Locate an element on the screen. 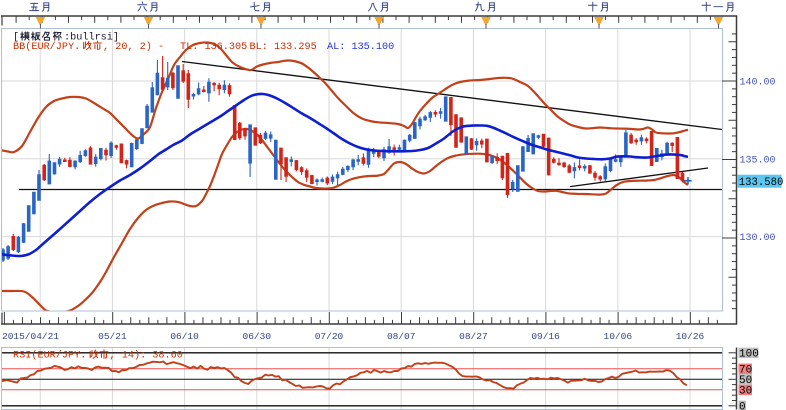 This screenshot has width=786, height=410. svg-text: TL: 136.305 is located at coordinates (213, 47).